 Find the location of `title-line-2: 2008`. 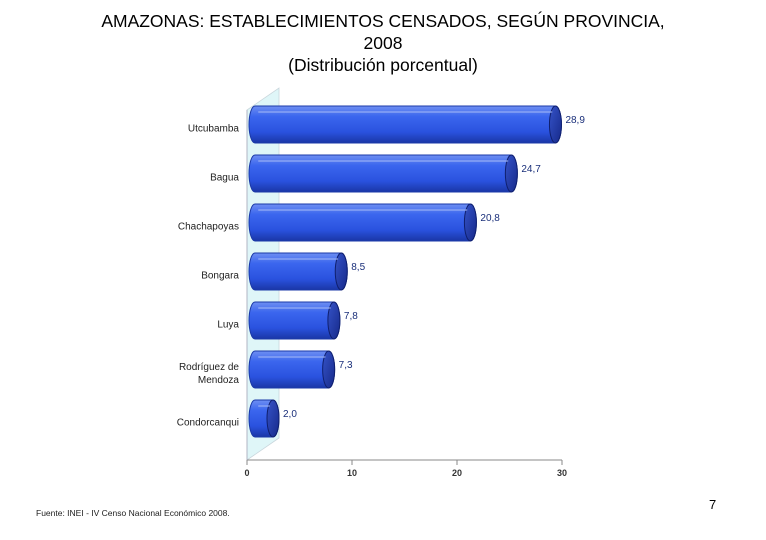

title-line-2: 2008 is located at coordinates (383, 43).